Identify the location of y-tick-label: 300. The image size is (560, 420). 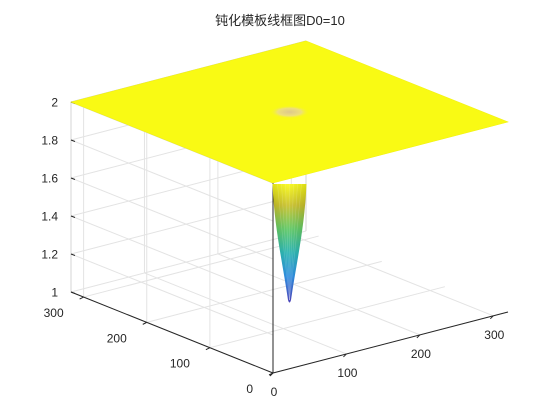
(54, 313).